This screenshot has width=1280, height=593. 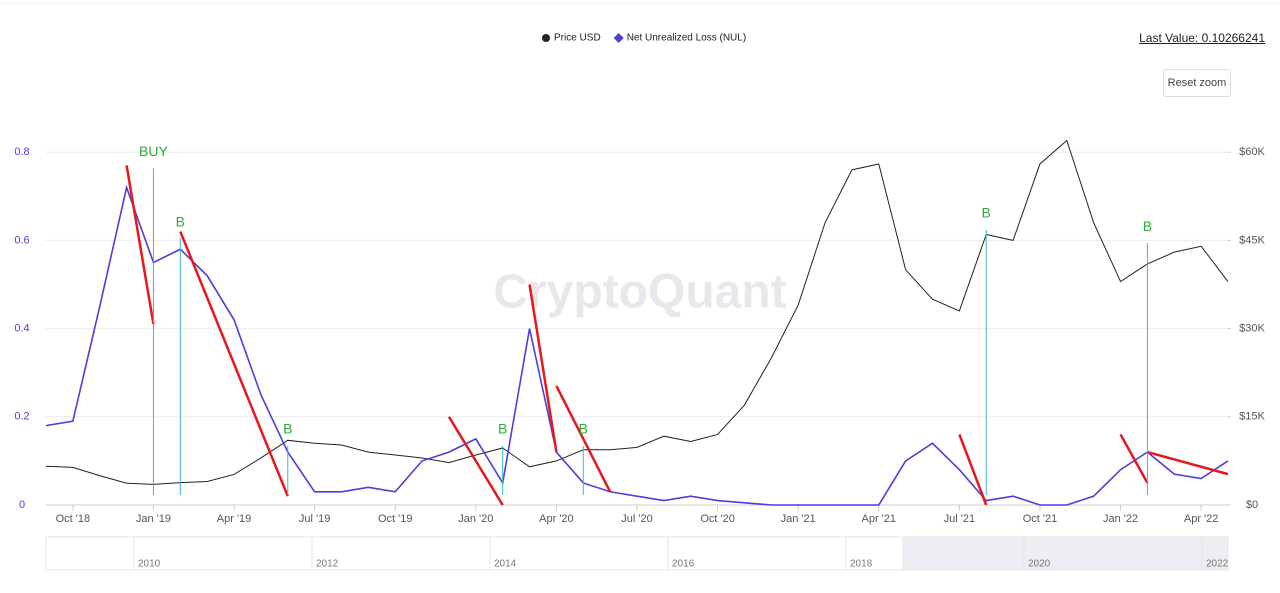 What do you see at coordinates (1197, 83) in the screenshot?
I see `reset-zoom-button: Reset zoom` at bounding box center [1197, 83].